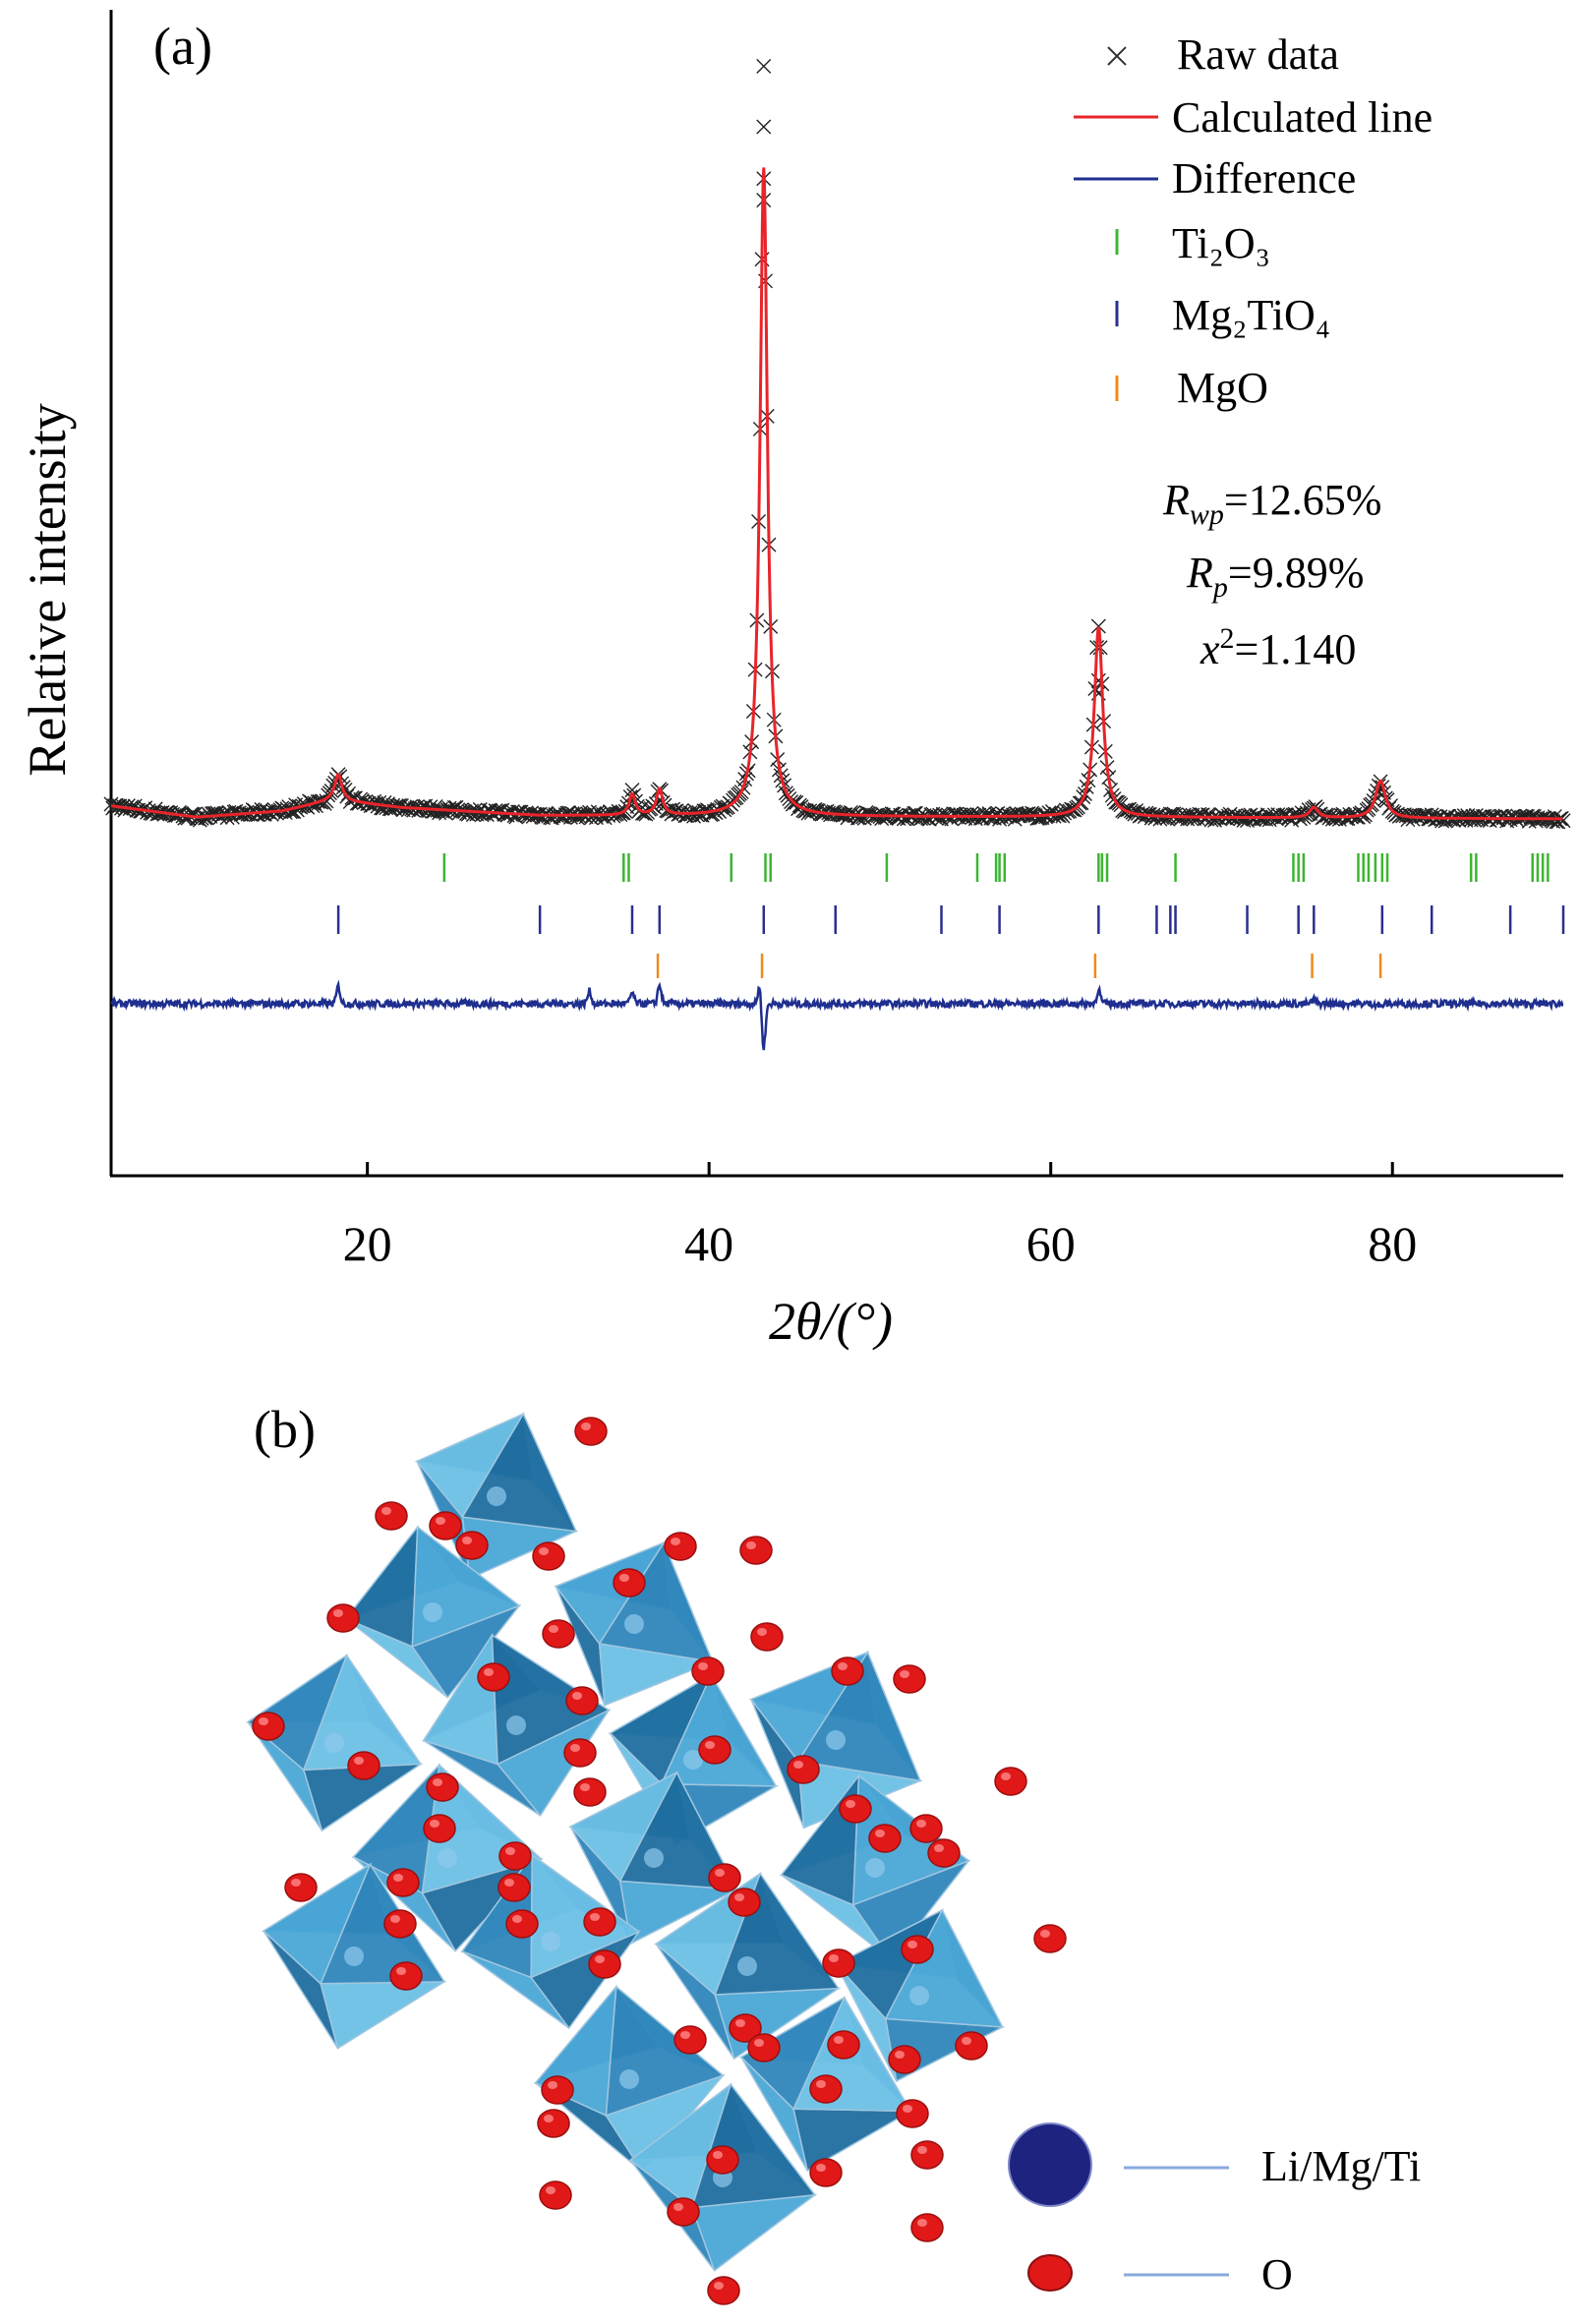 This screenshot has width=1580, height=2324. I want to click on x-axis-label: 2θ/(°), so click(831, 1321).